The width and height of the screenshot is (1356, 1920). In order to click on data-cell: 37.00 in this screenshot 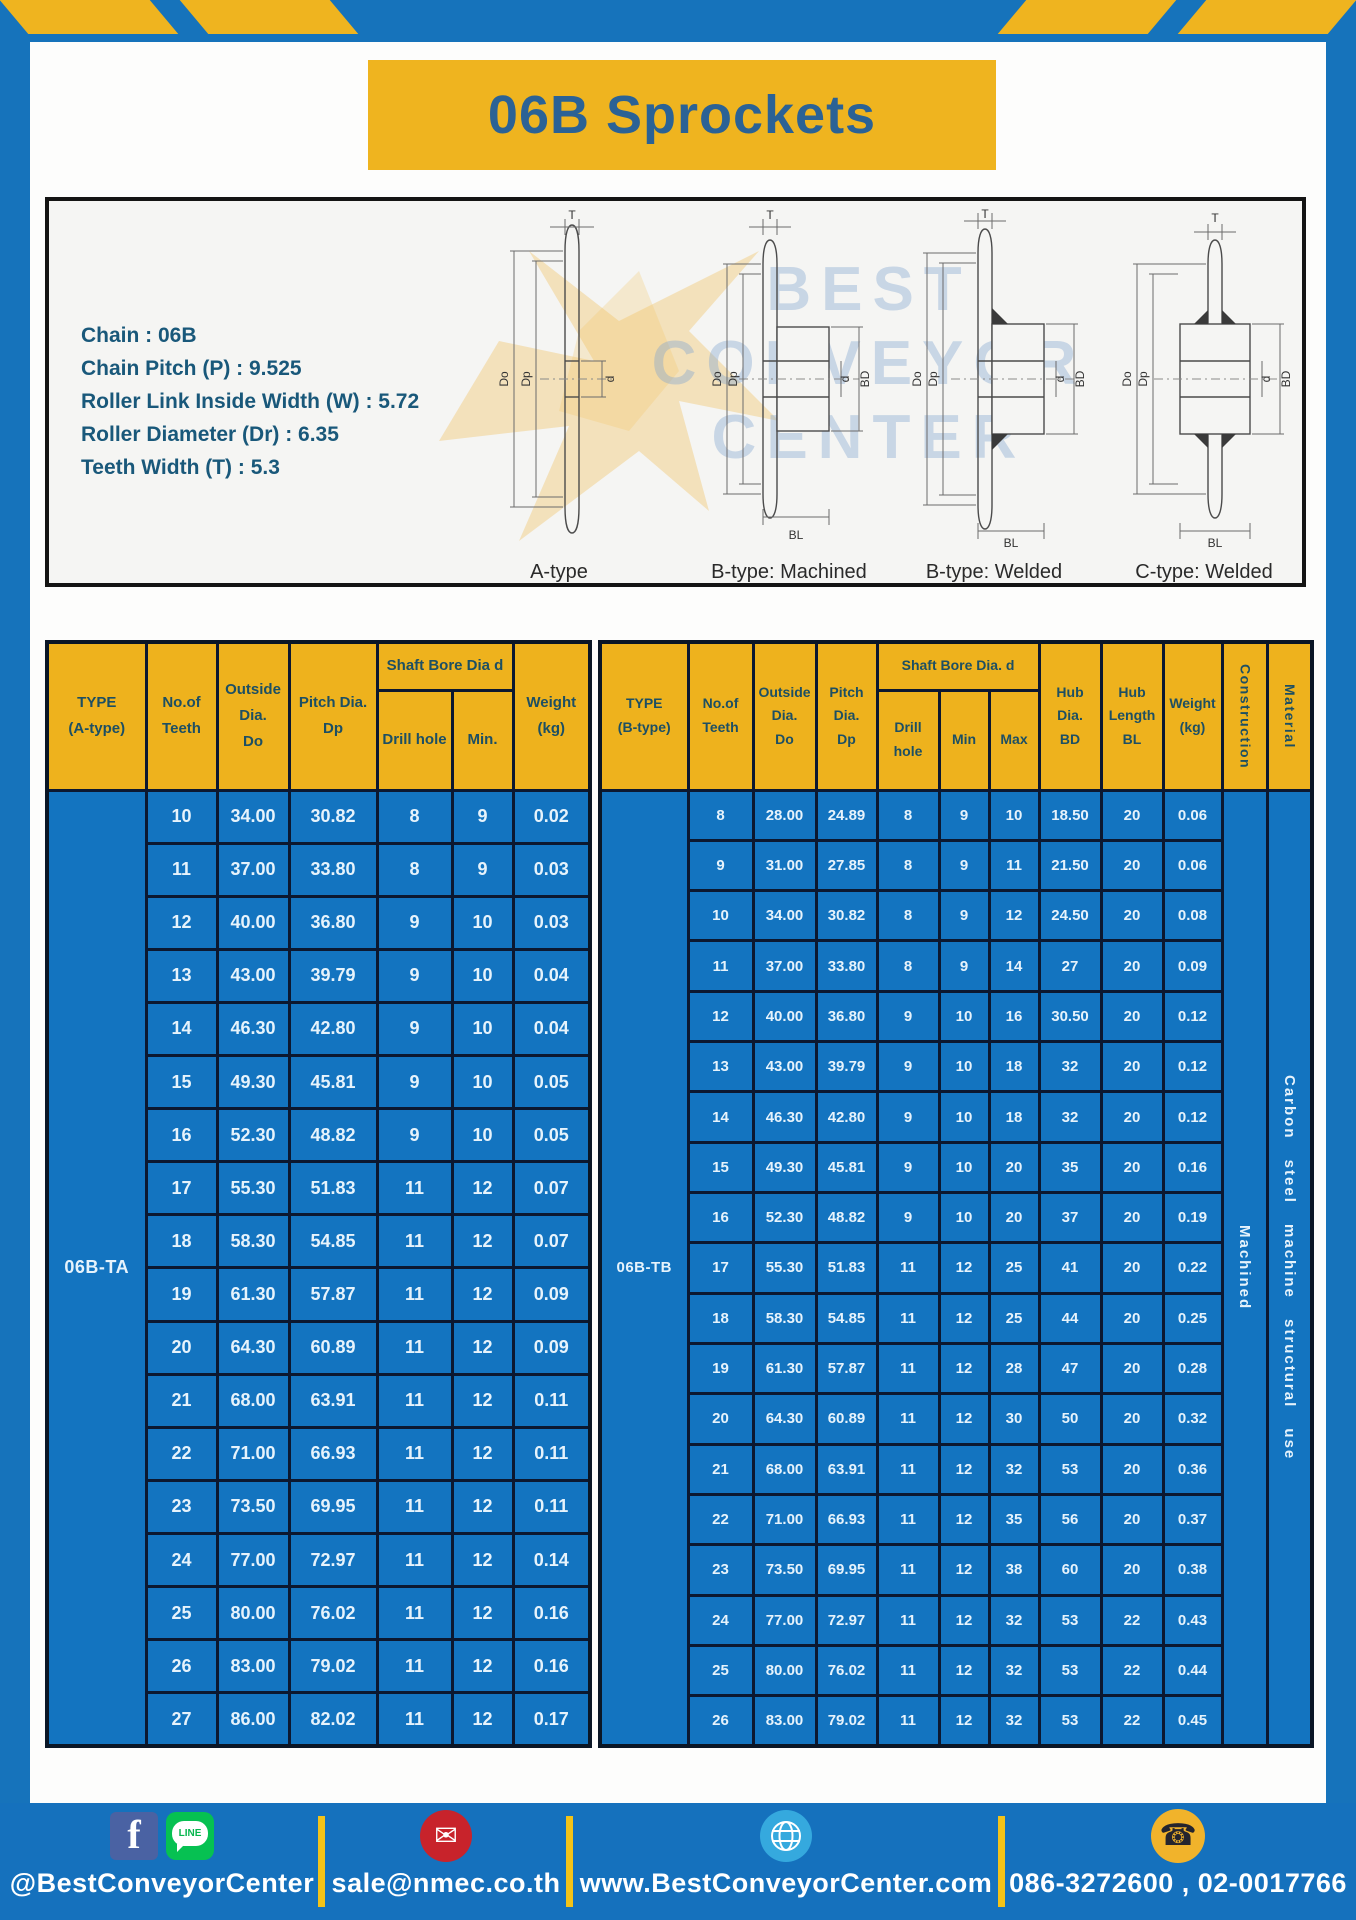, I will do `click(253, 869)`.